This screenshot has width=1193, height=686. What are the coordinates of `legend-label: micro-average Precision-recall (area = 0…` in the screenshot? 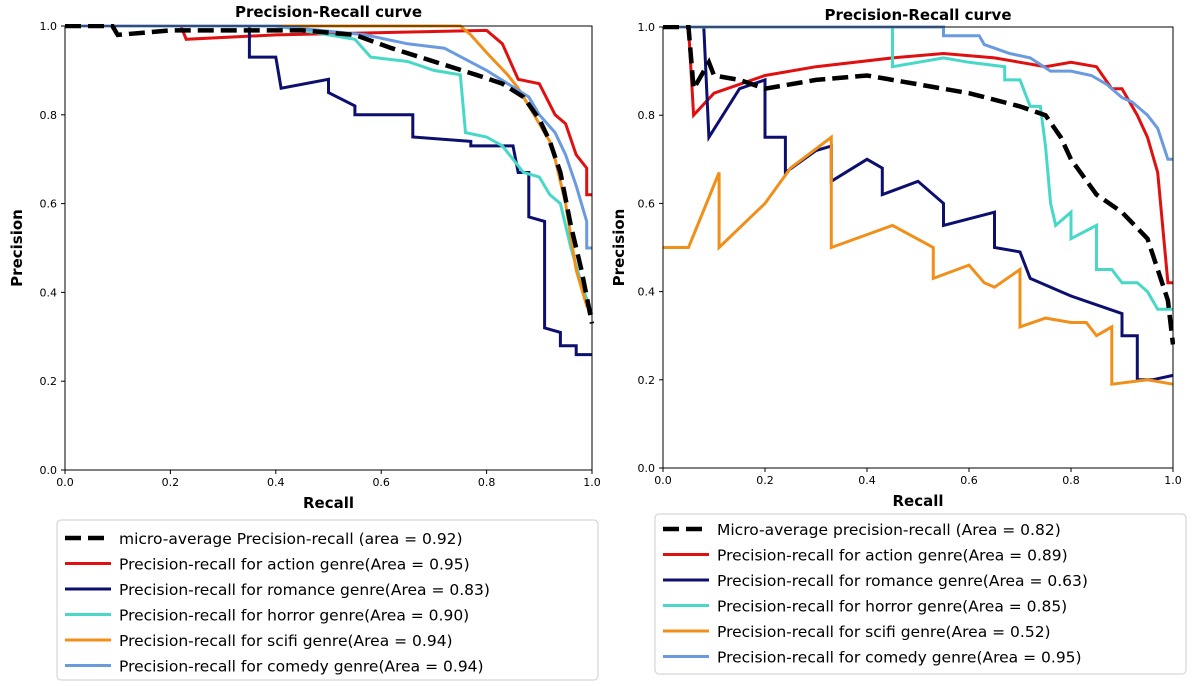 It's located at (291, 539).